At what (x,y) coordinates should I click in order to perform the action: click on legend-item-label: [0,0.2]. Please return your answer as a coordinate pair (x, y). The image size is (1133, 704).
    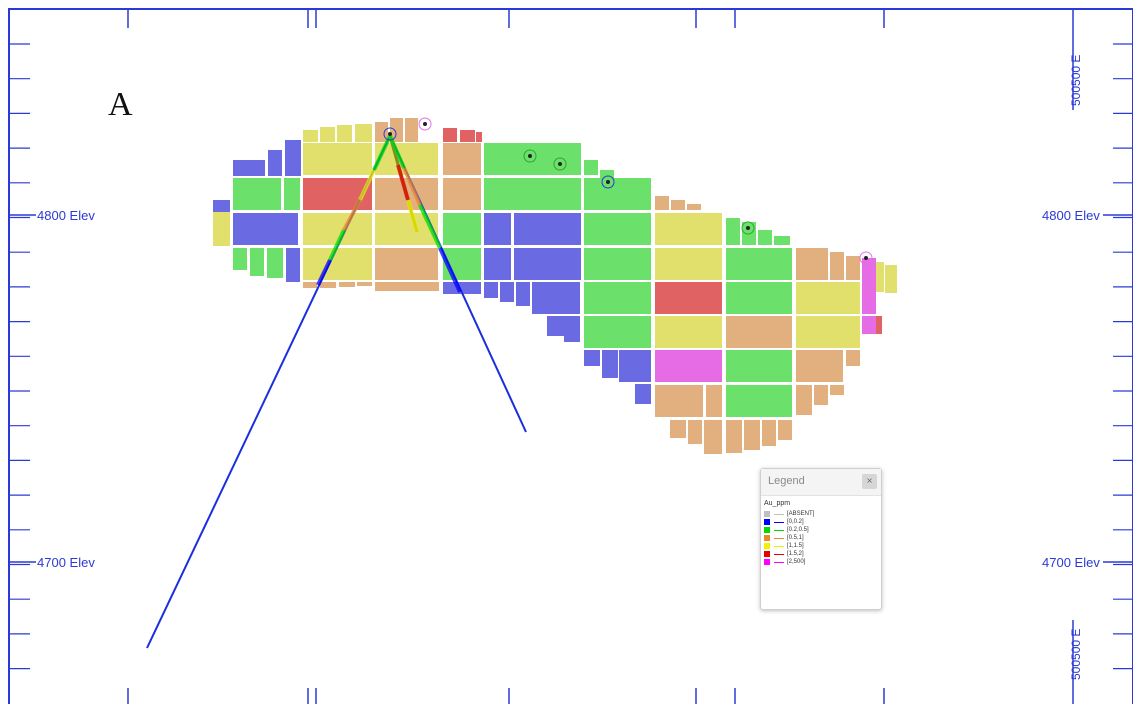
    Looking at the image, I should click on (795, 522).